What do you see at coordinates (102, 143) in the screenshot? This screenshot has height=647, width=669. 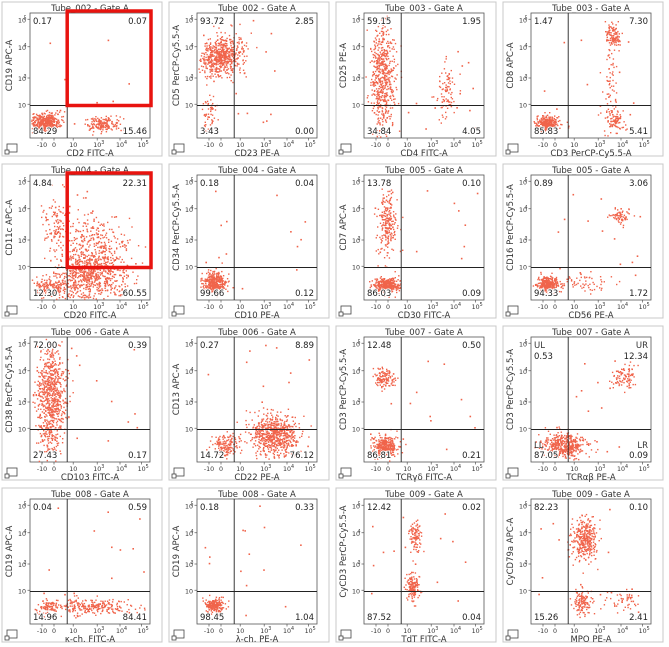 I see `x-tick-exponent: 3` at bounding box center [102, 143].